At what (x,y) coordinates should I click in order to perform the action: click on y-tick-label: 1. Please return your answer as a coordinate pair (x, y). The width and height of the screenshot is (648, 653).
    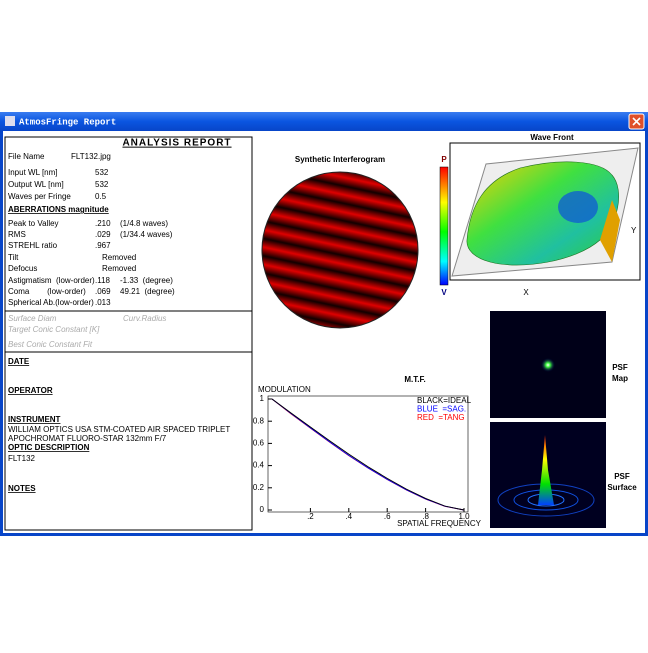
    Looking at the image, I should click on (262, 398).